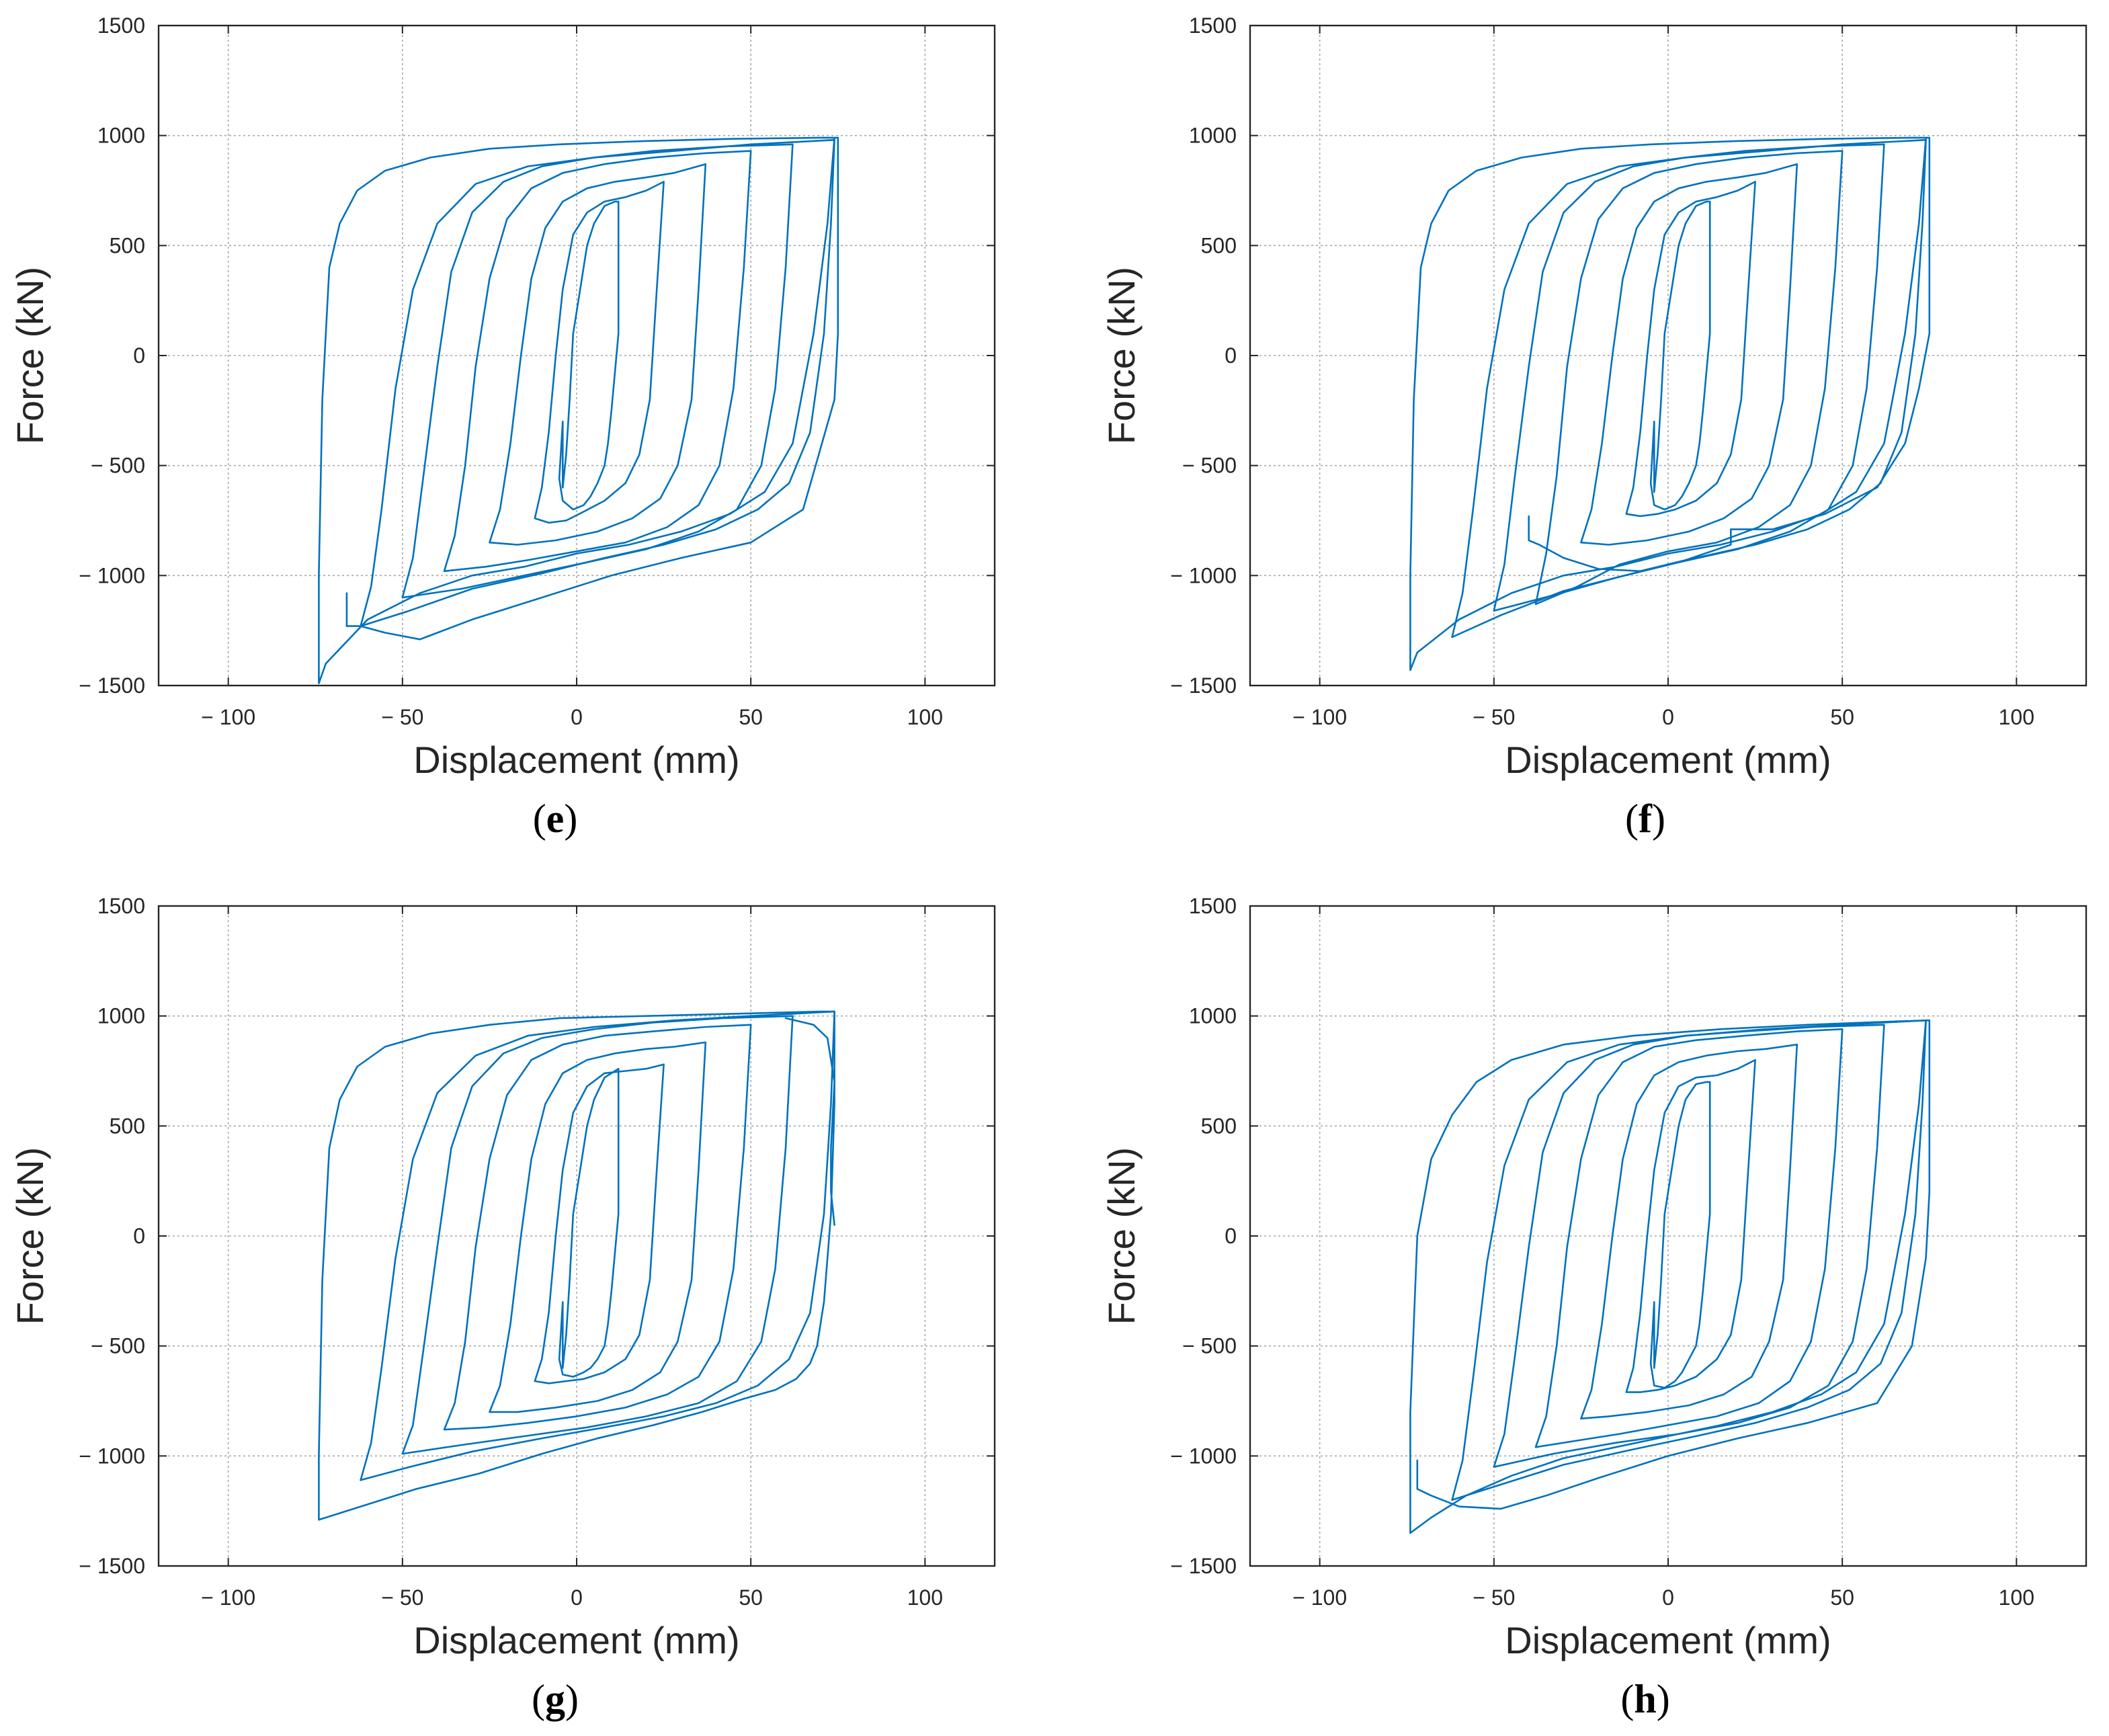 This screenshot has width=2109, height=1736. I want to click on series-tail, so click(810, 1121).